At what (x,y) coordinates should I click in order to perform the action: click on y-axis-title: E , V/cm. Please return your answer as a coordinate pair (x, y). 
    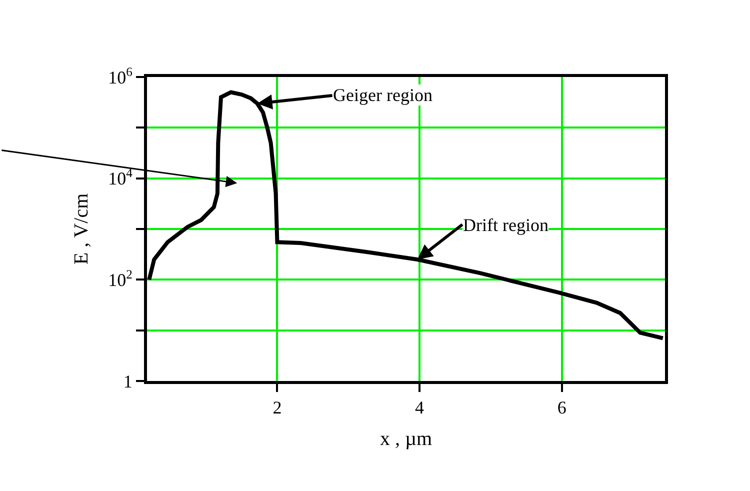
    Looking at the image, I should click on (81, 228).